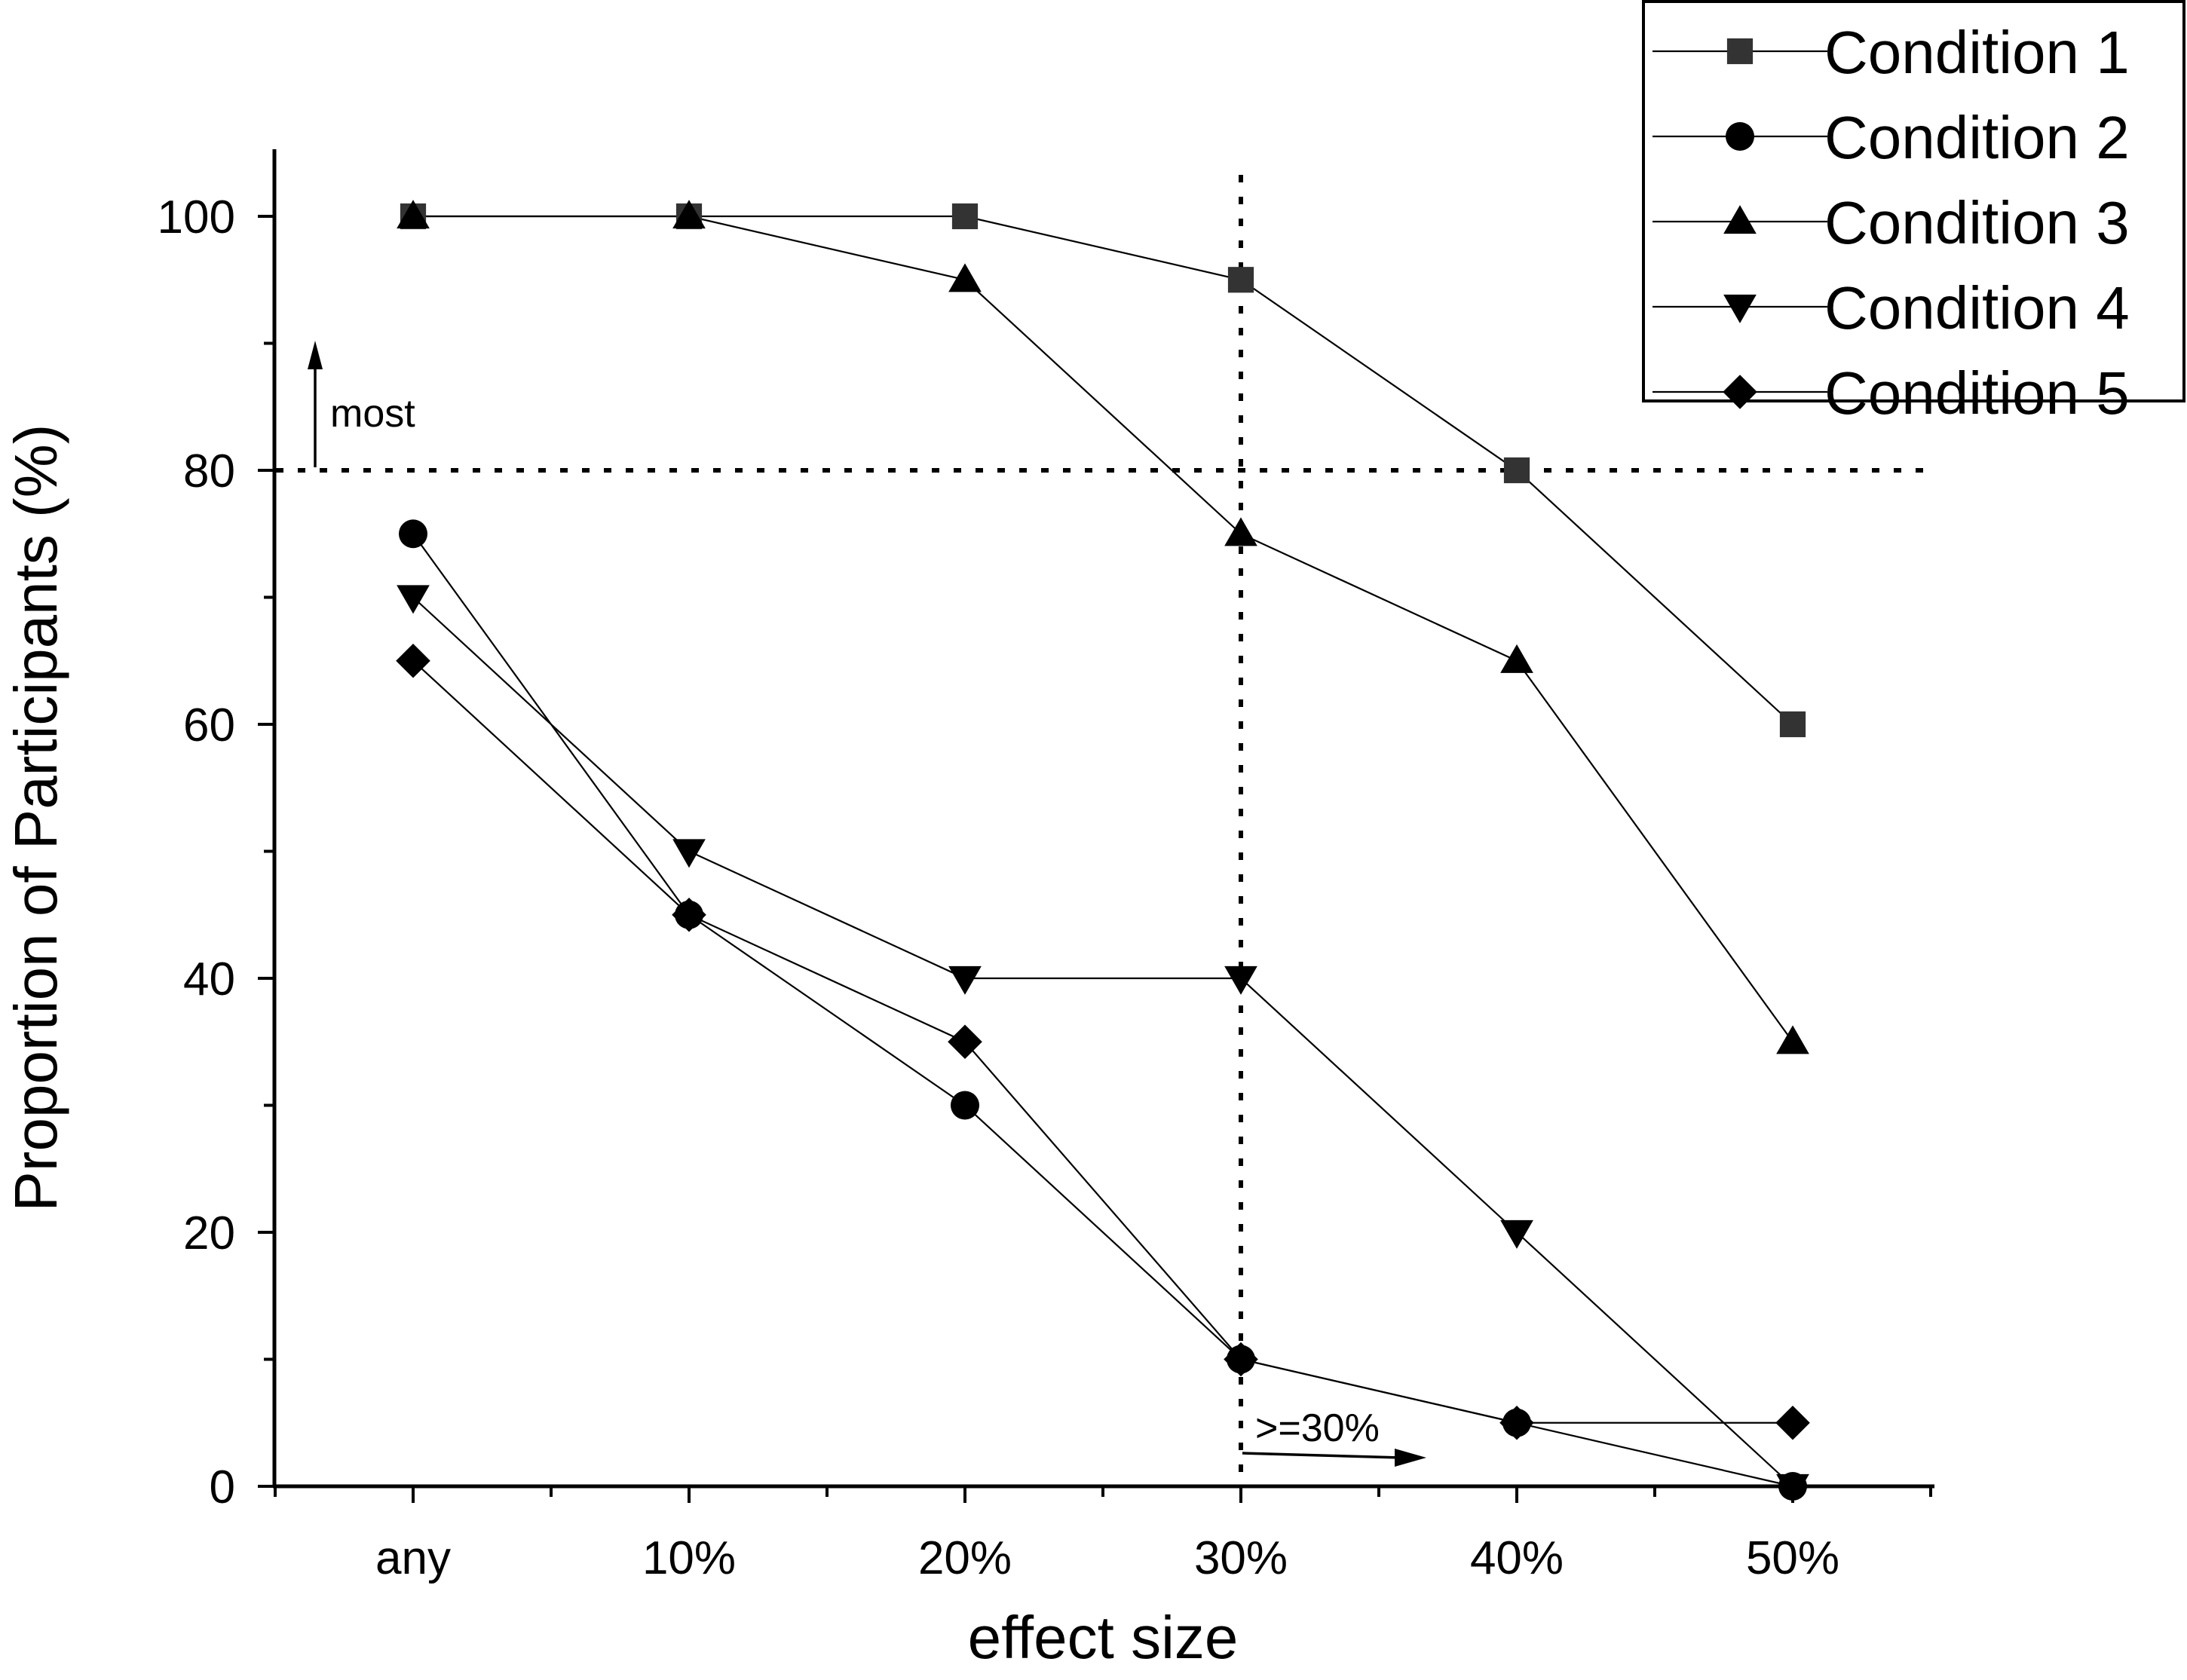 This screenshot has width=2187, height=1680. What do you see at coordinates (1410, 1458) in the screenshot?
I see `threshold-arrow-head` at bounding box center [1410, 1458].